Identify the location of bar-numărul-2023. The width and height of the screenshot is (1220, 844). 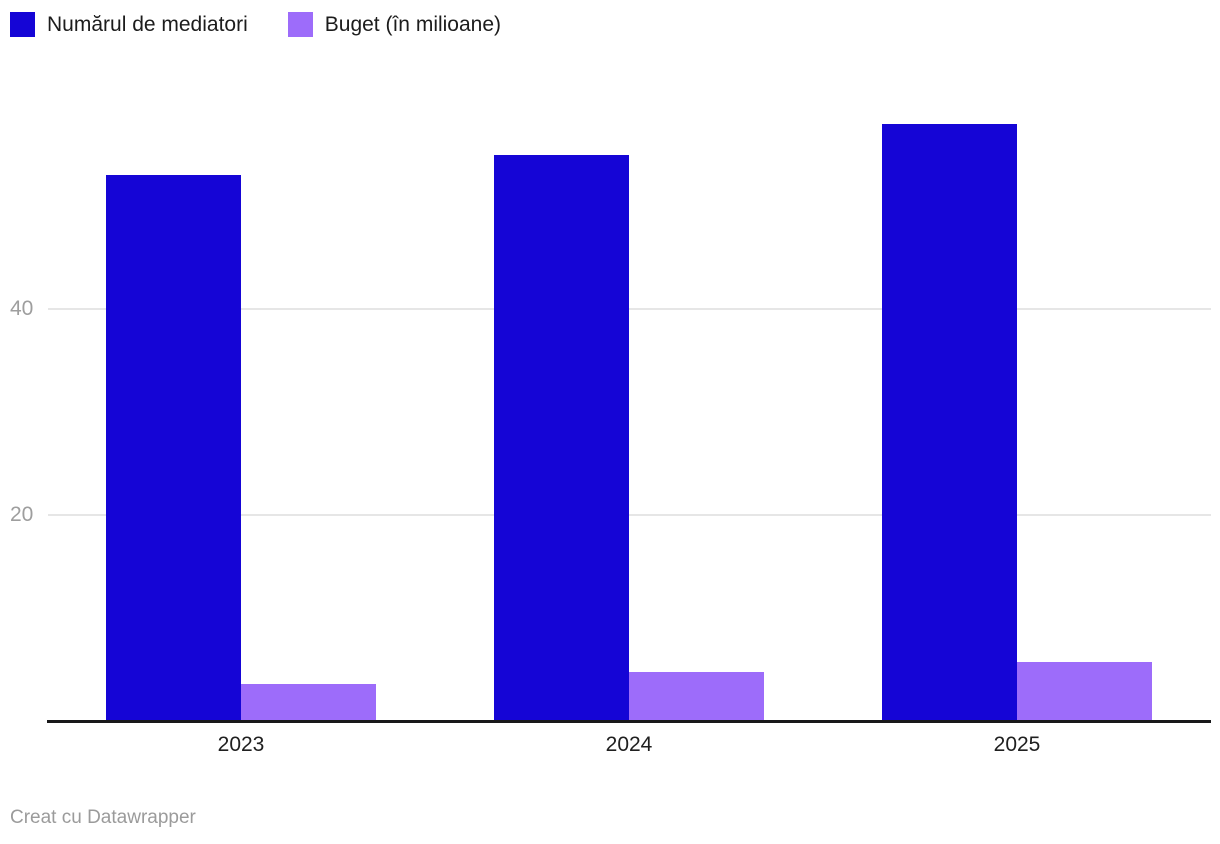
(173, 448).